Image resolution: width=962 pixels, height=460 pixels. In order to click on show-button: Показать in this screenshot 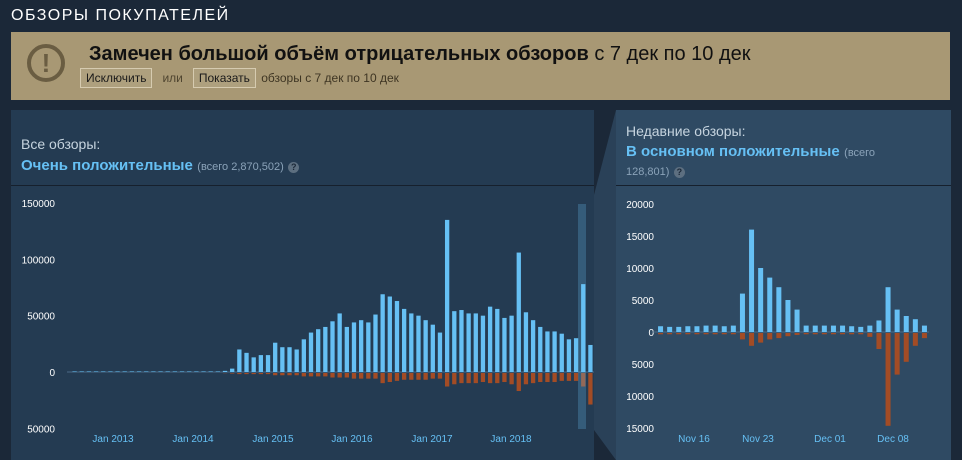, I will do `click(224, 78)`.